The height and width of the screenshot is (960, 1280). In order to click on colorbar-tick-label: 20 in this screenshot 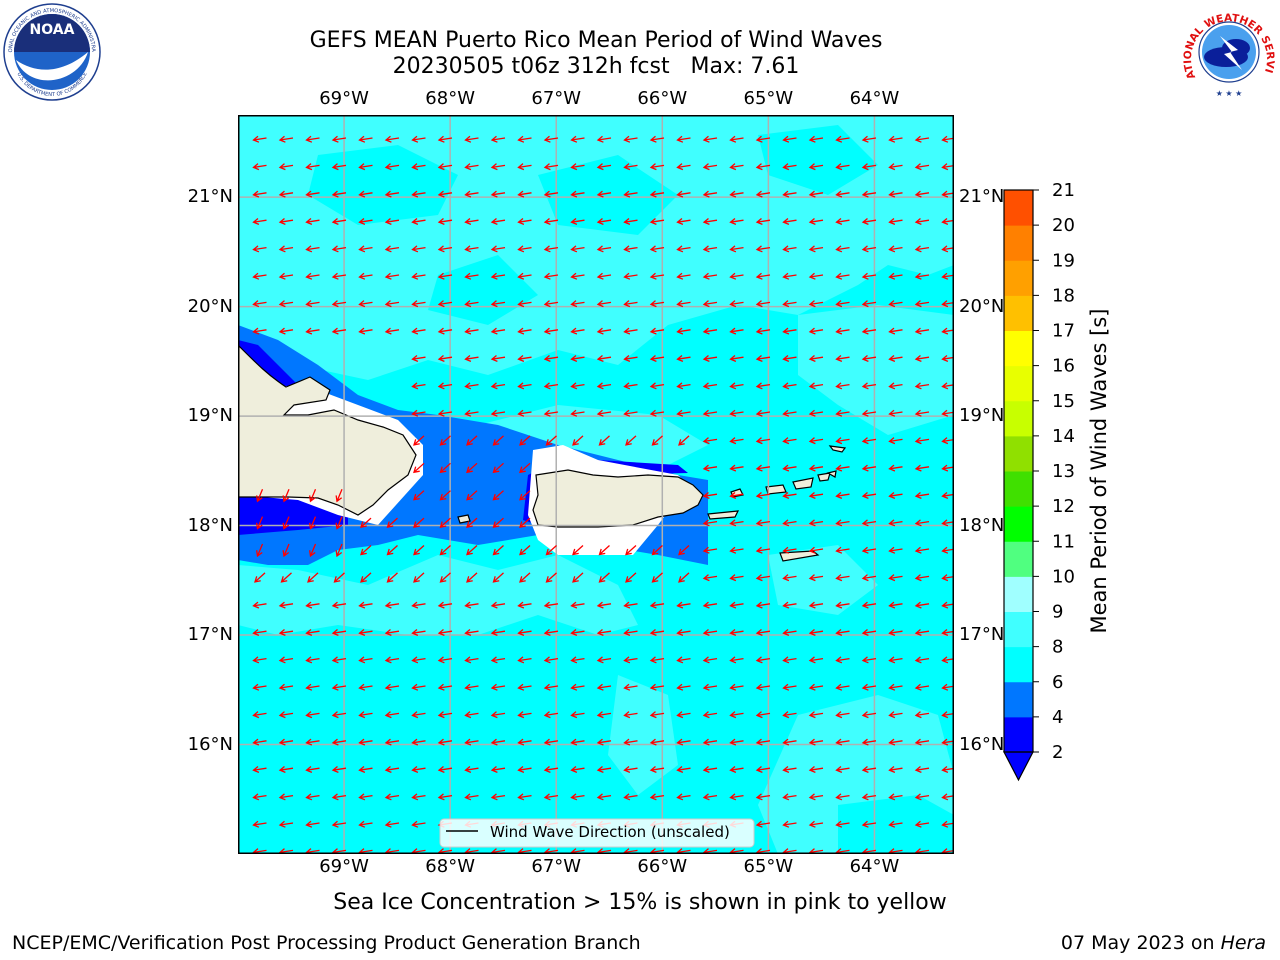, I will do `click(1063, 225)`.